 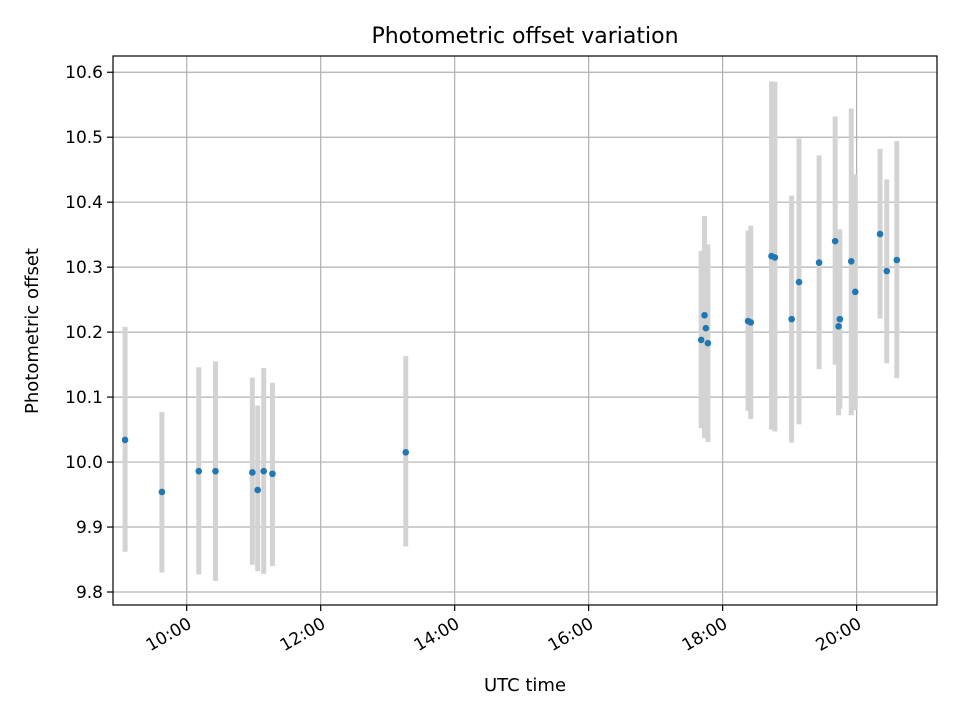 What do you see at coordinates (84, 203) in the screenshot?
I see `y-tick-label: 10.4` at bounding box center [84, 203].